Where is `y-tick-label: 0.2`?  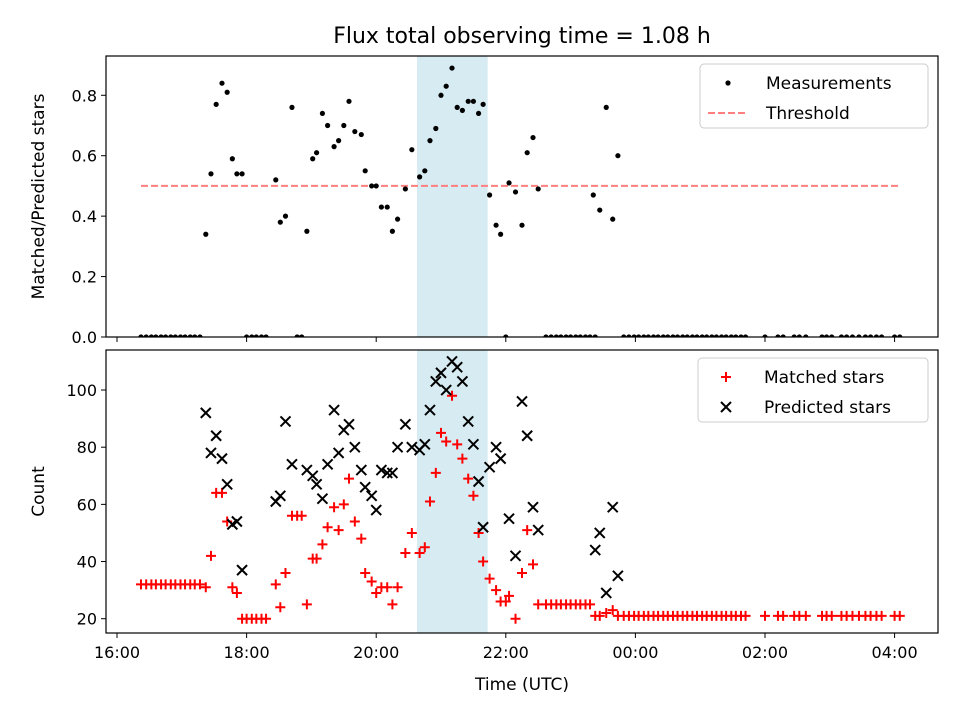 y-tick-label: 0.2 is located at coordinates (84, 277).